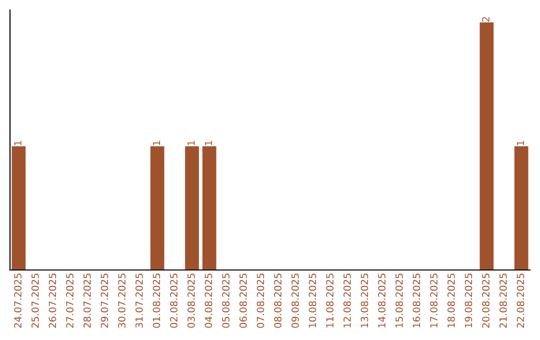 The height and width of the screenshot is (340, 540). I want to click on x-tick-label: 29.07.2025, so click(104, 301).